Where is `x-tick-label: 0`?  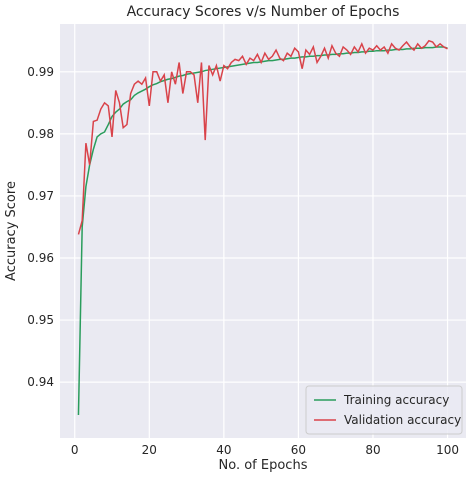
x-tick-label: 0 is located at coordinates (75, 450).